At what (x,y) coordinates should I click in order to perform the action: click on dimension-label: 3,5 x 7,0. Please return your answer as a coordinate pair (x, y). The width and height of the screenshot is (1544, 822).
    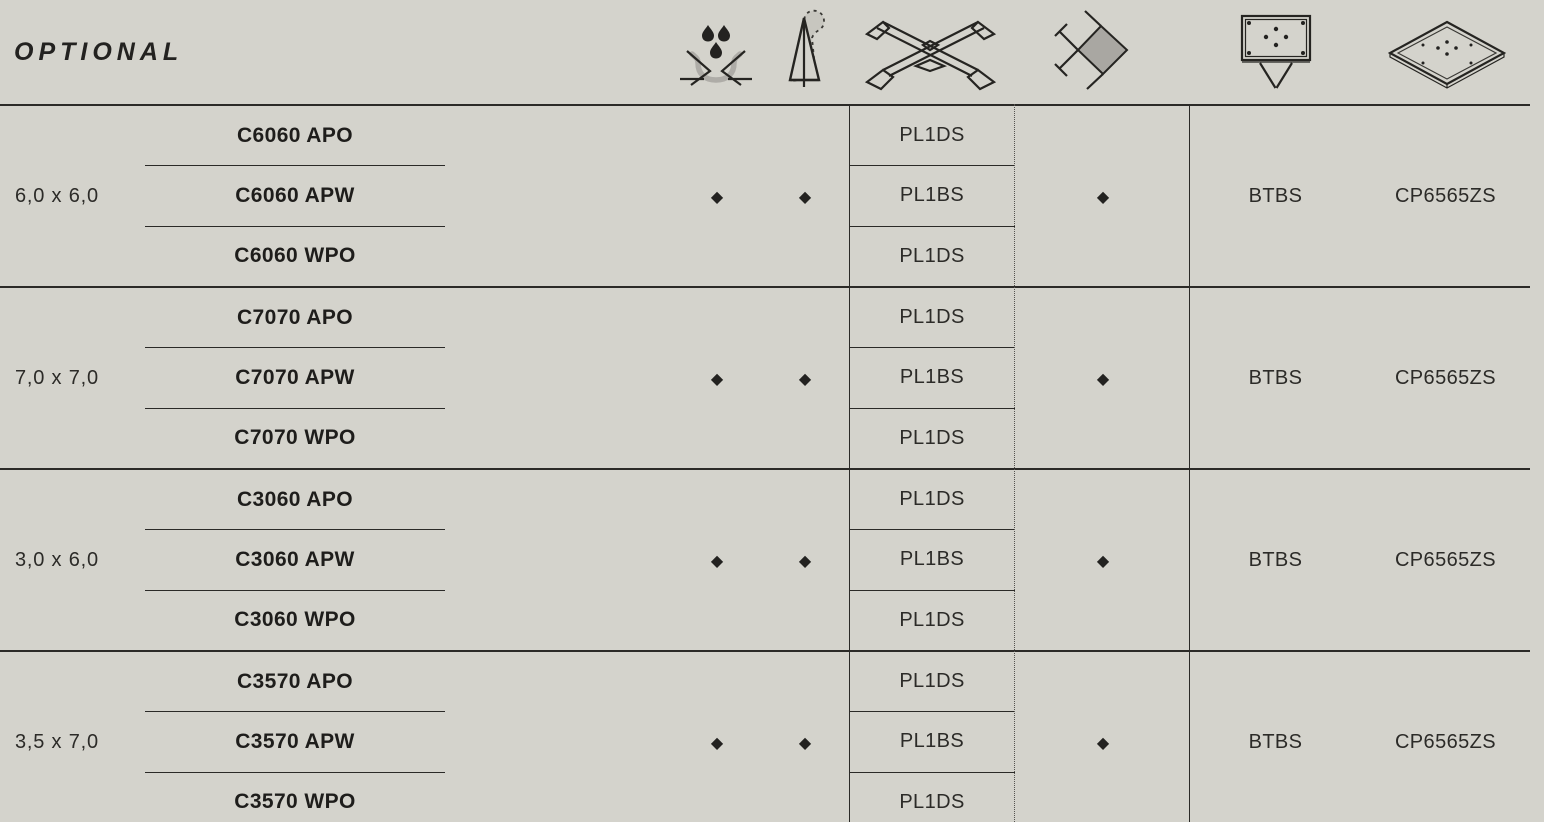
    Looking at the image, I should click on (57, 741).